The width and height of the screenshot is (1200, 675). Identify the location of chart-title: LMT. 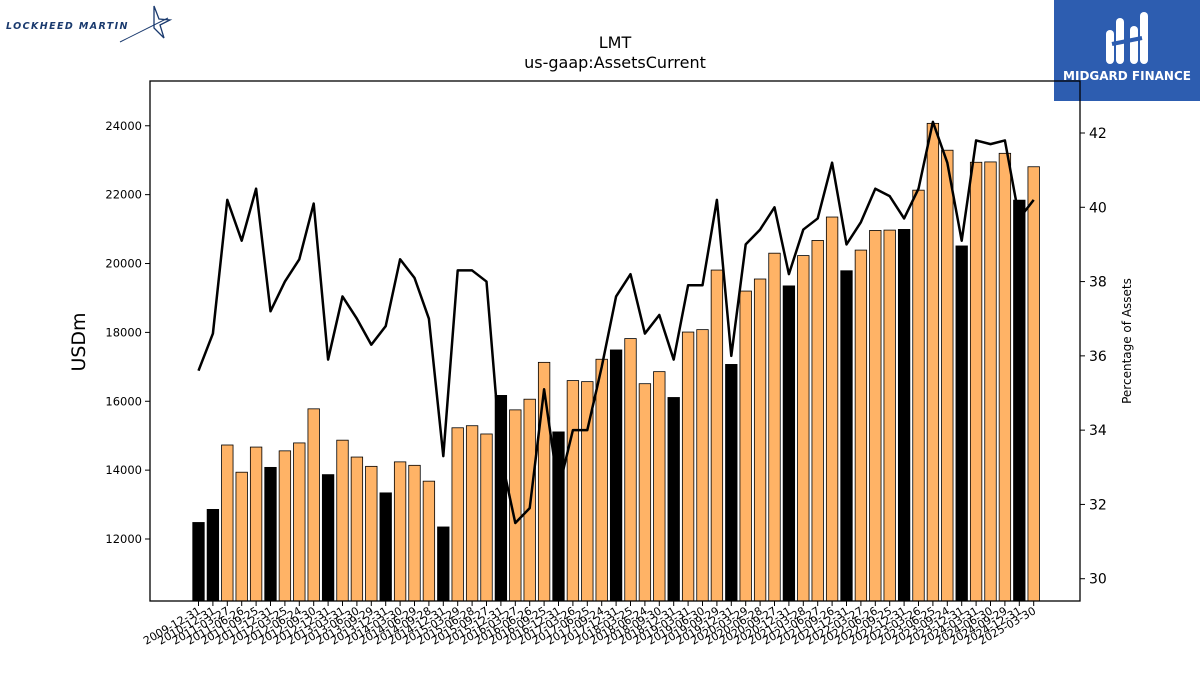
(615, 42).